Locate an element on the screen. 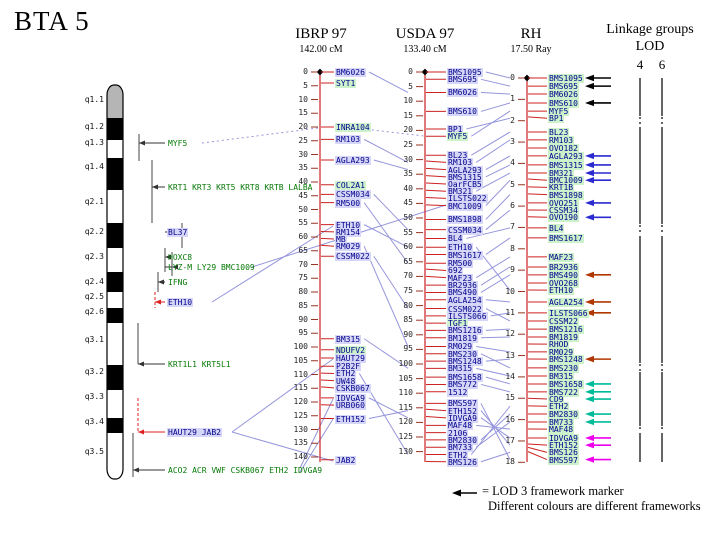 The height and width of the screenshot is (540, 720). column-subtitle-ibrp: 142.00 cM is located at coordinates (321, 49).